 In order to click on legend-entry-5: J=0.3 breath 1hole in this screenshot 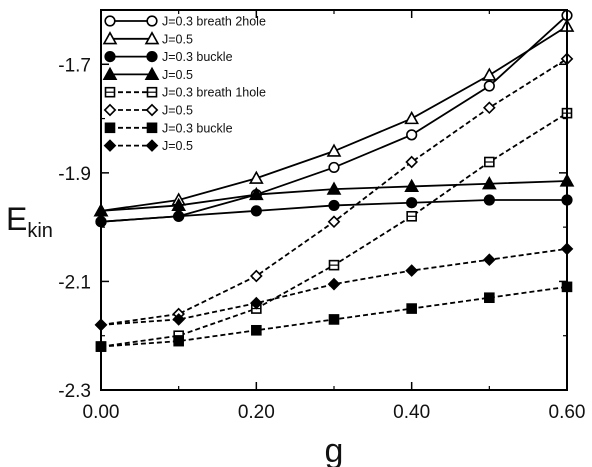, I will do `click(185, 93)`.